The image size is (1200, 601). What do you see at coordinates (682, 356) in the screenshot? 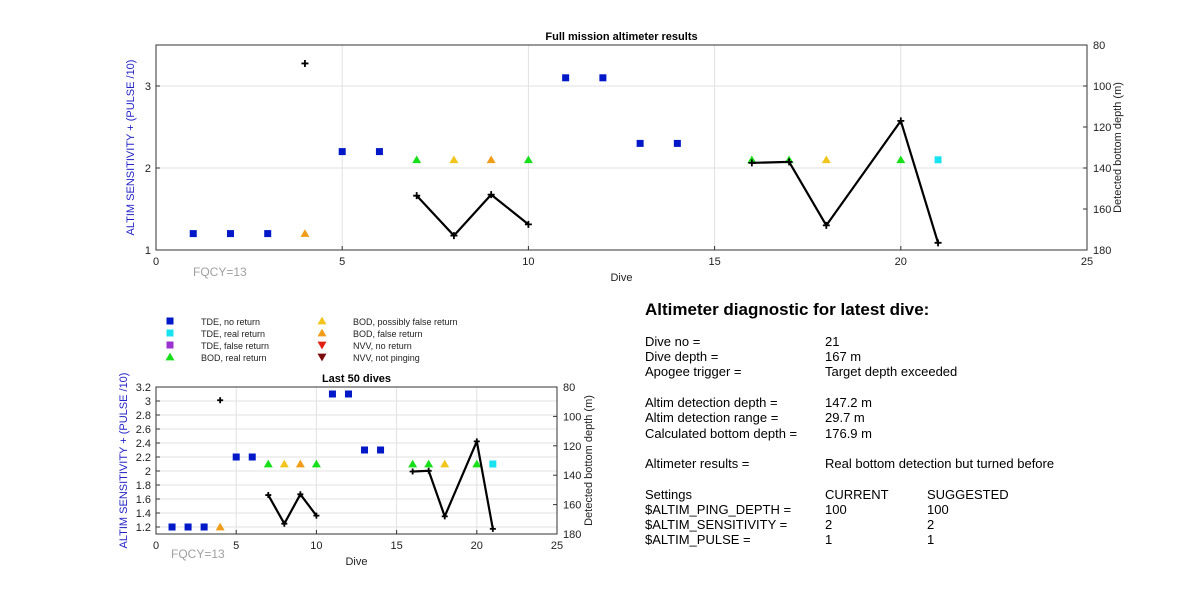
I see `dive-depth-label: Dive depth =` at bounding box center [682, 356].